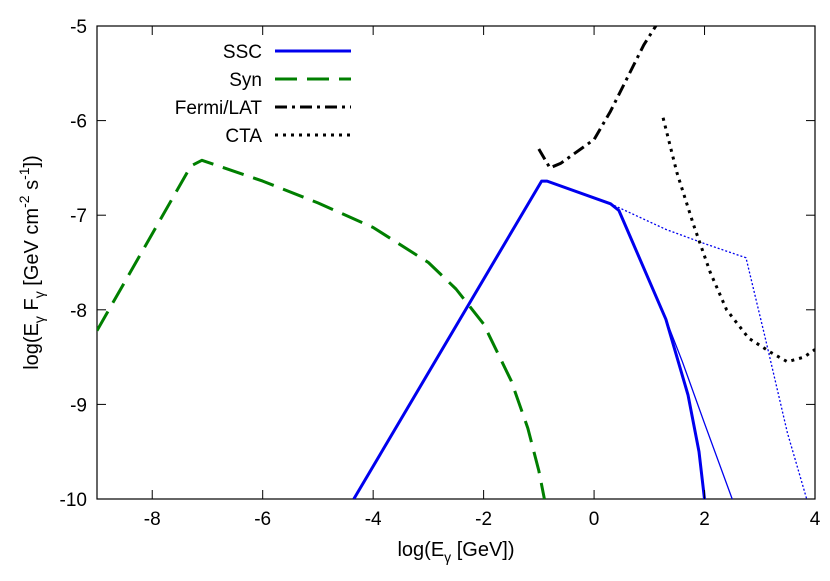 The image size is (830, 581). I want to click on y-tick-label: -5, so click(78, 27).